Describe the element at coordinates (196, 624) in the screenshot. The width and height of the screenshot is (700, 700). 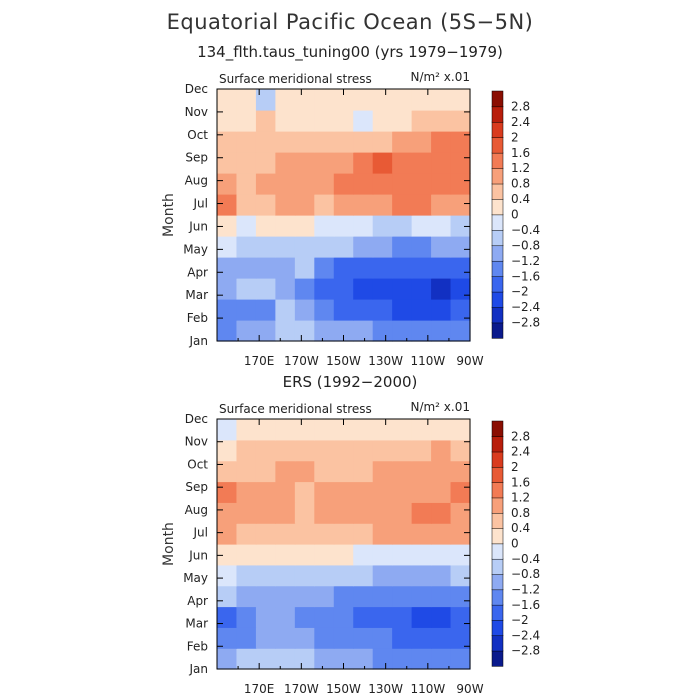
I see `y-tick-label: Mar` at that location.